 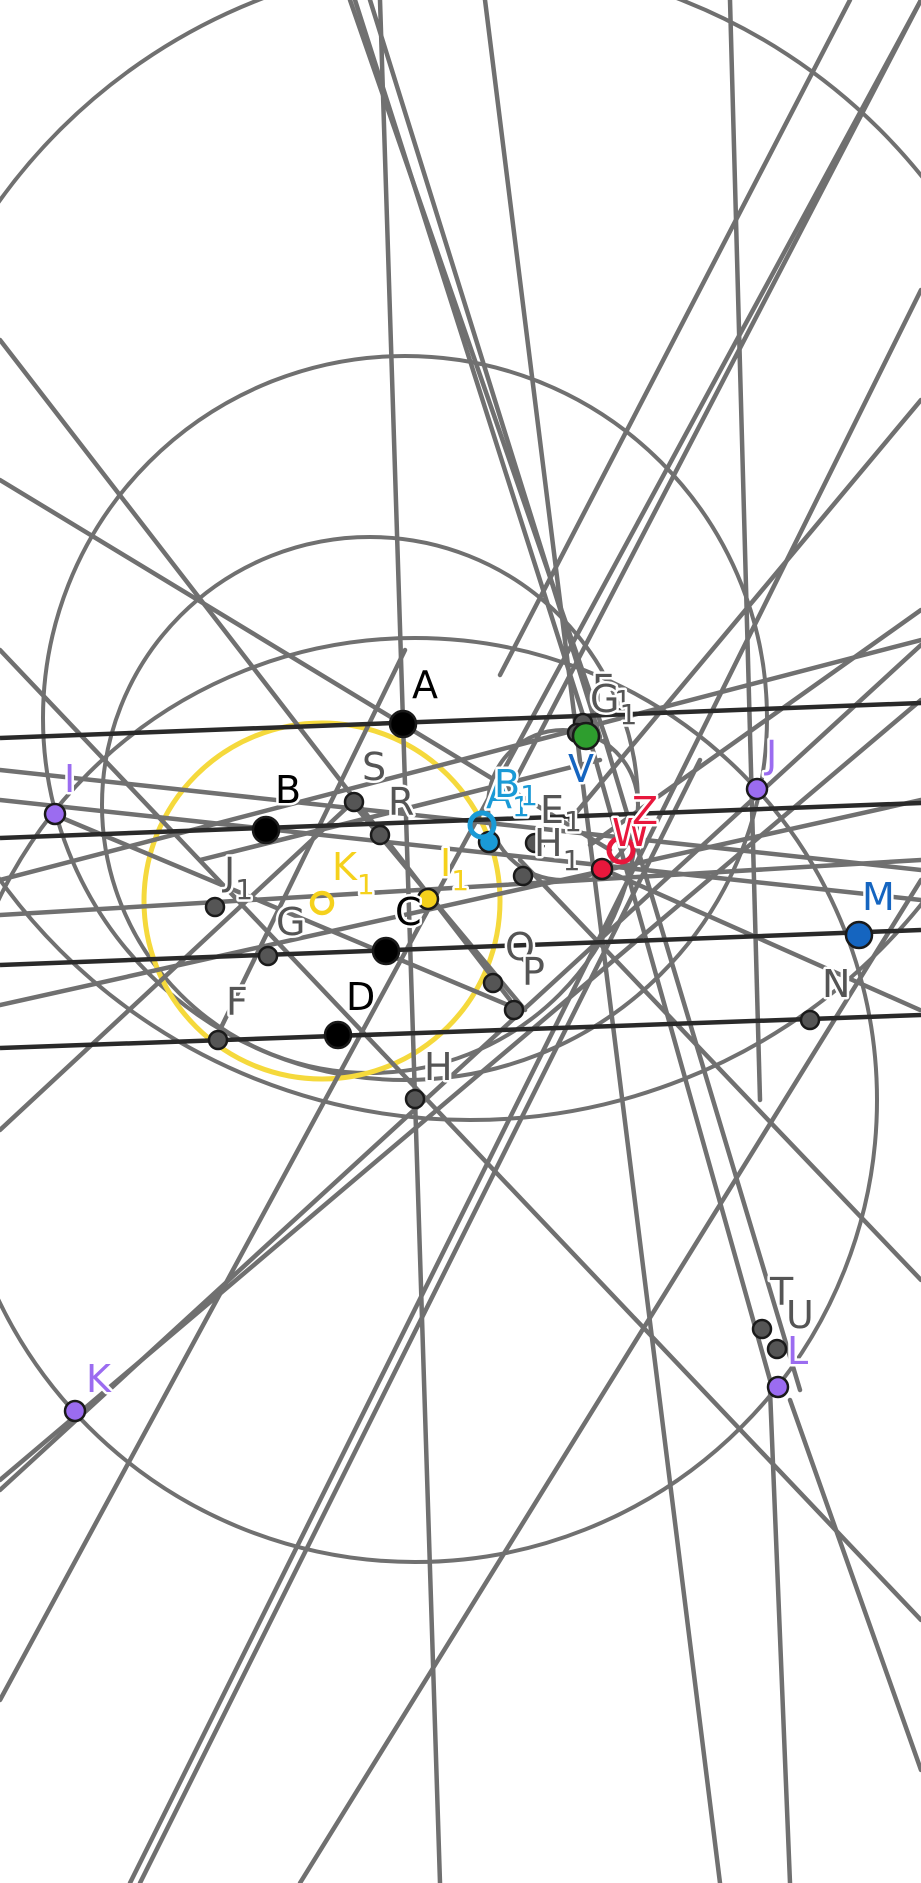 What do you see at coordinates (268, 956) in the screenshot?
I see `point-G` at bounding box center [268, 956].